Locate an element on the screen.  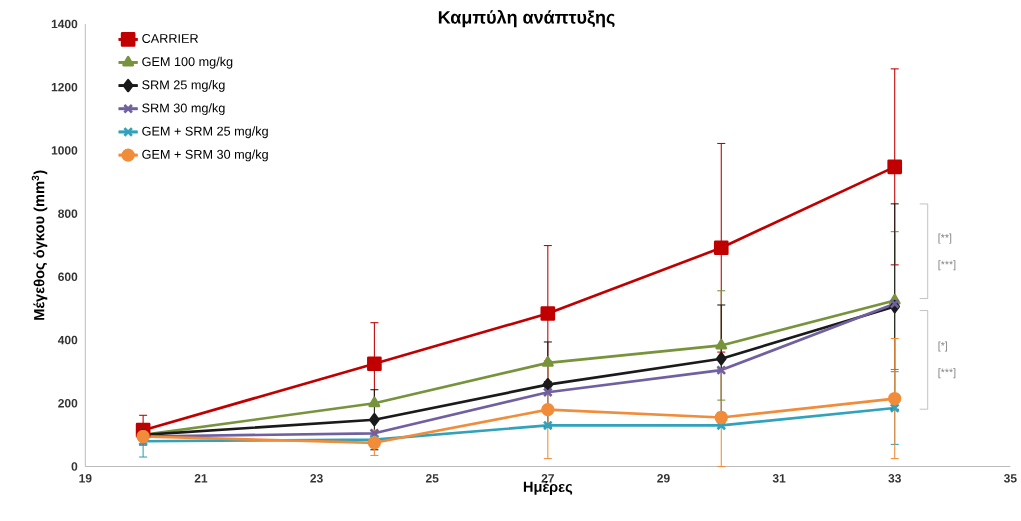
y-tick-label: 400 is located at coordinates (67, 340).